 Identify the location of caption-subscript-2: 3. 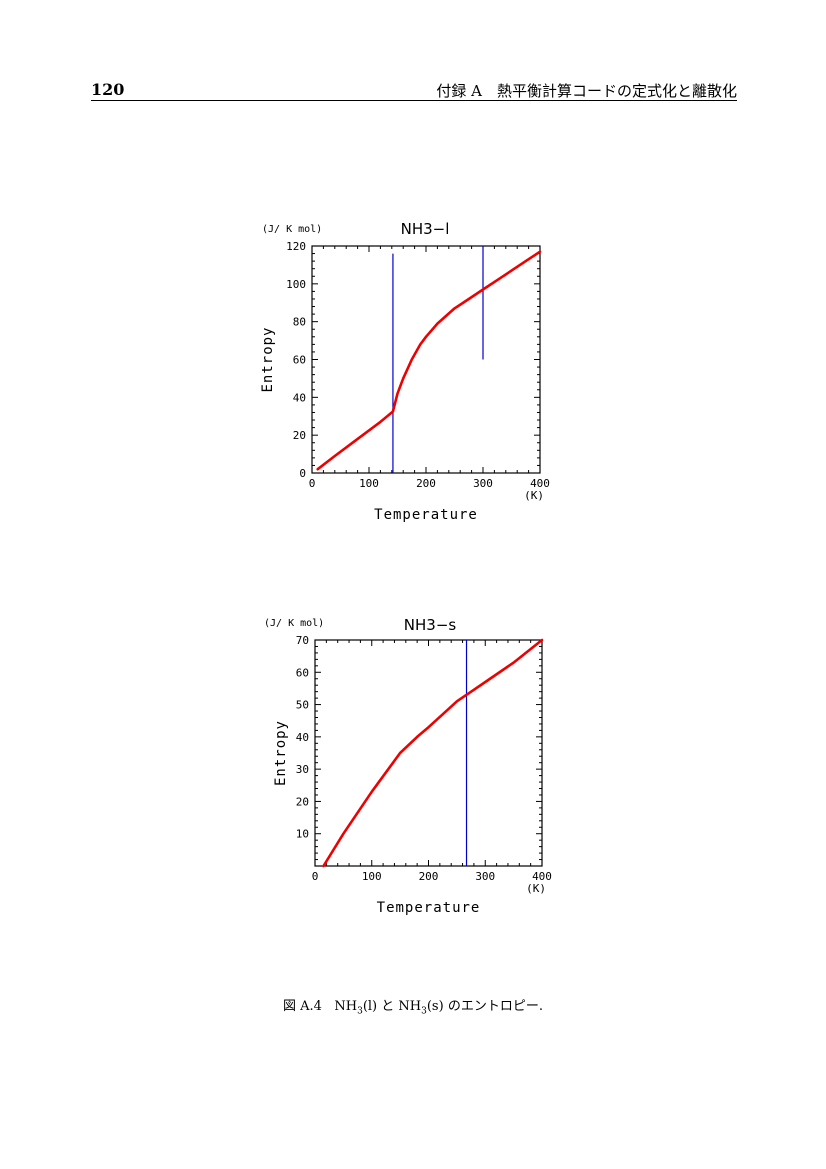
(424, 1011).